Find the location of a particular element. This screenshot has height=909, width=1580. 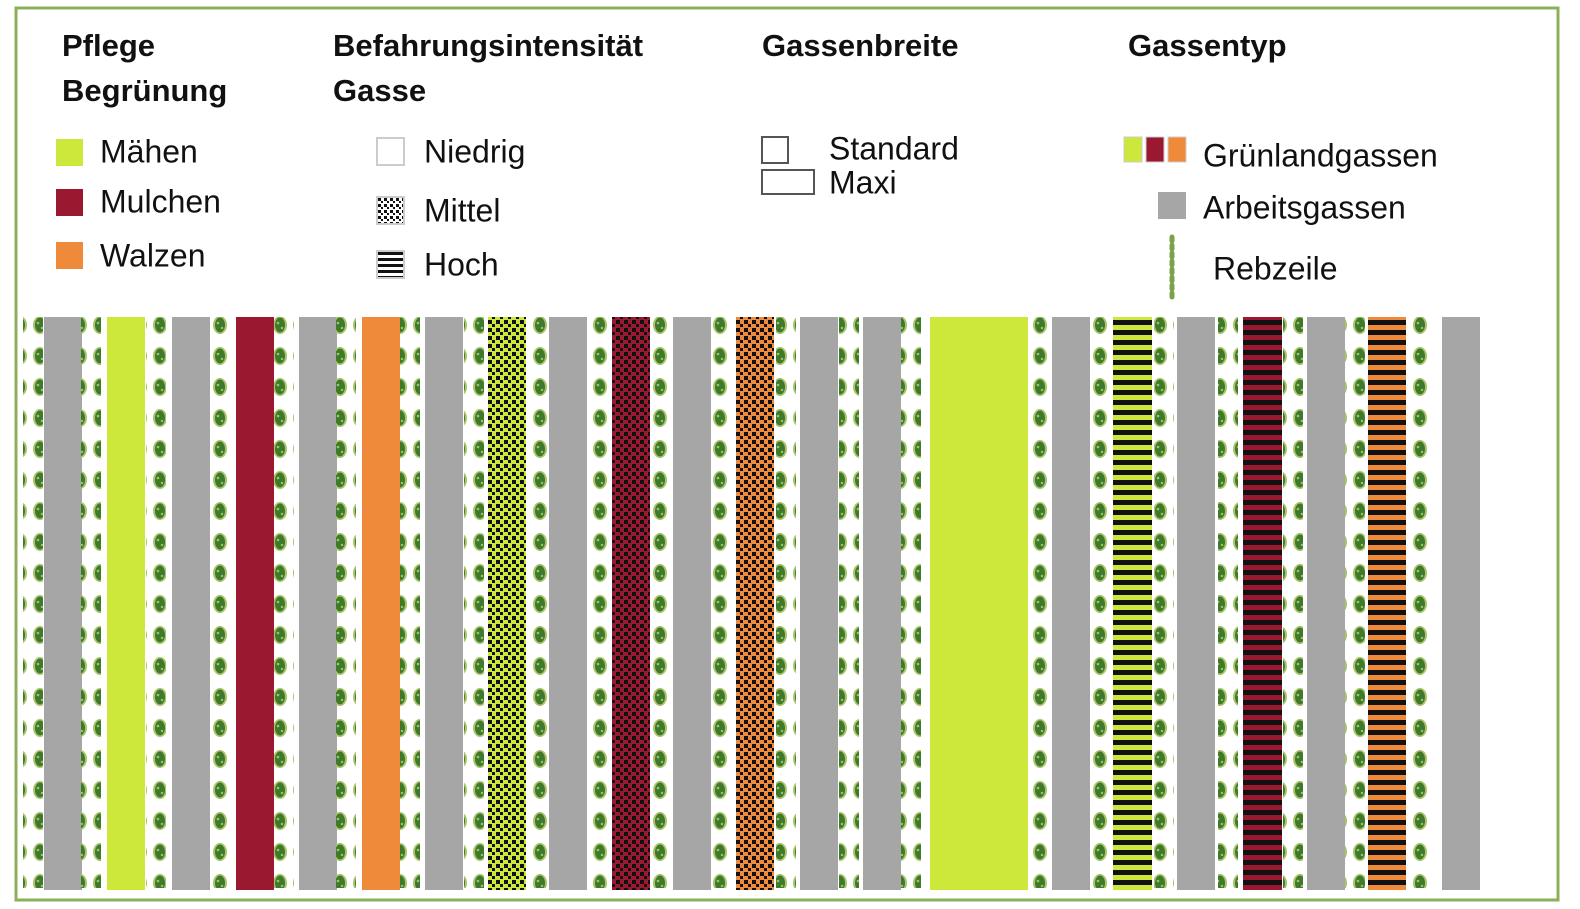

legend-item: Walzen is located at coordinates (153, 255).